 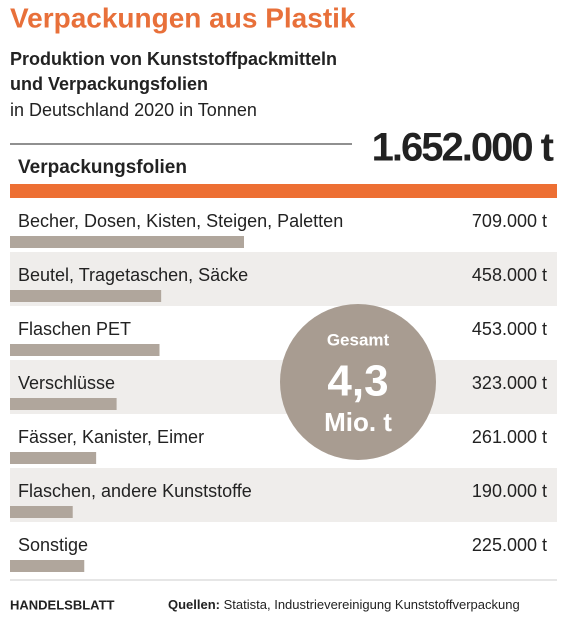 I want to click on value-label: 225.000 t, so click(x=509, y=545).